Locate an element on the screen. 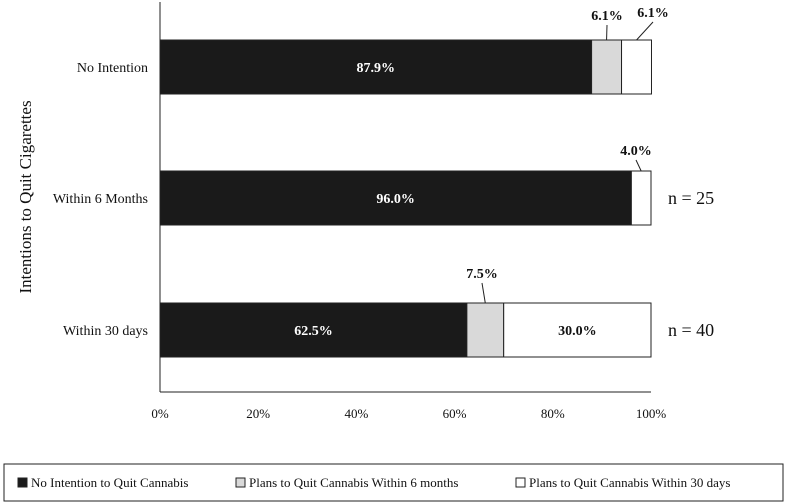  x-tick-label: 100% is located at coordinates (651, 413).